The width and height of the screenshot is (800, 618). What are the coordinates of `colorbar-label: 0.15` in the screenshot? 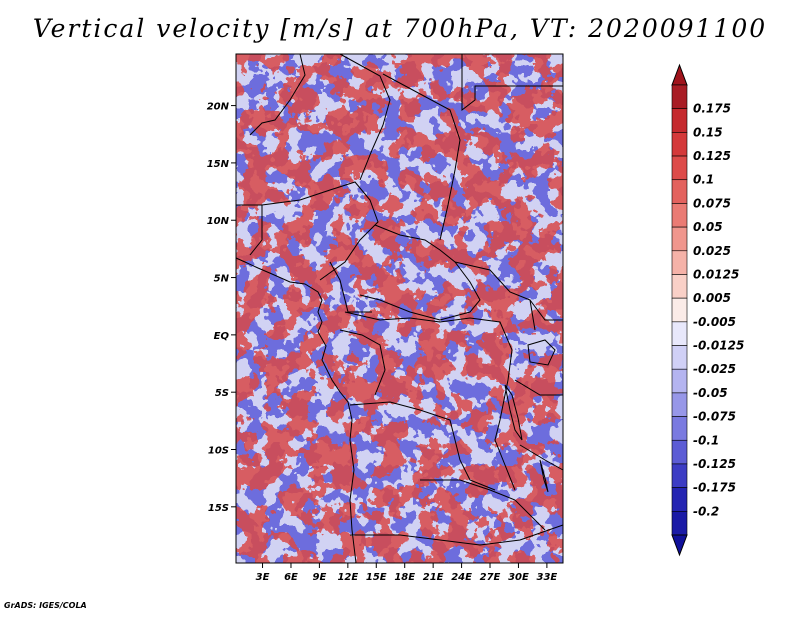 It's located at (708, 132).